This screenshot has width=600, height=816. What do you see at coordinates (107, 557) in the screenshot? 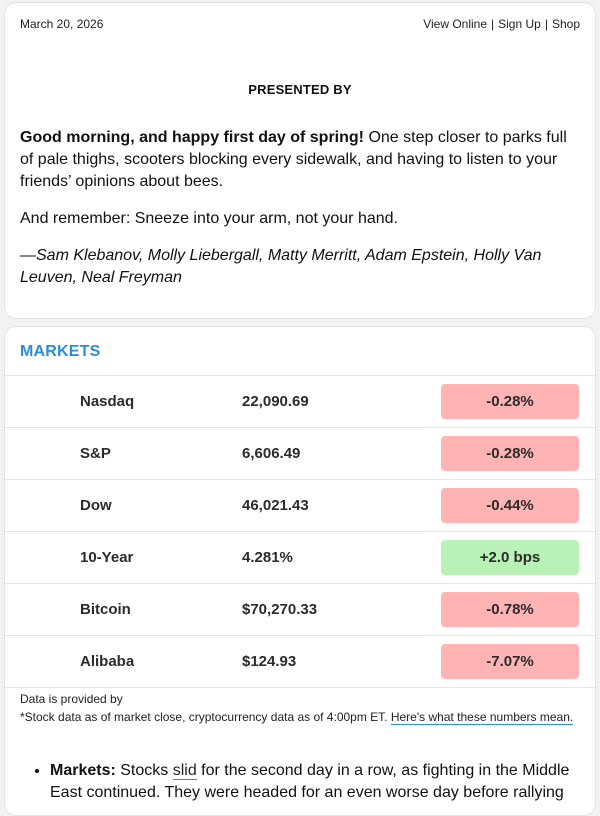
I see `ticker-name: 10-Year` at bounding box center [107, 557].